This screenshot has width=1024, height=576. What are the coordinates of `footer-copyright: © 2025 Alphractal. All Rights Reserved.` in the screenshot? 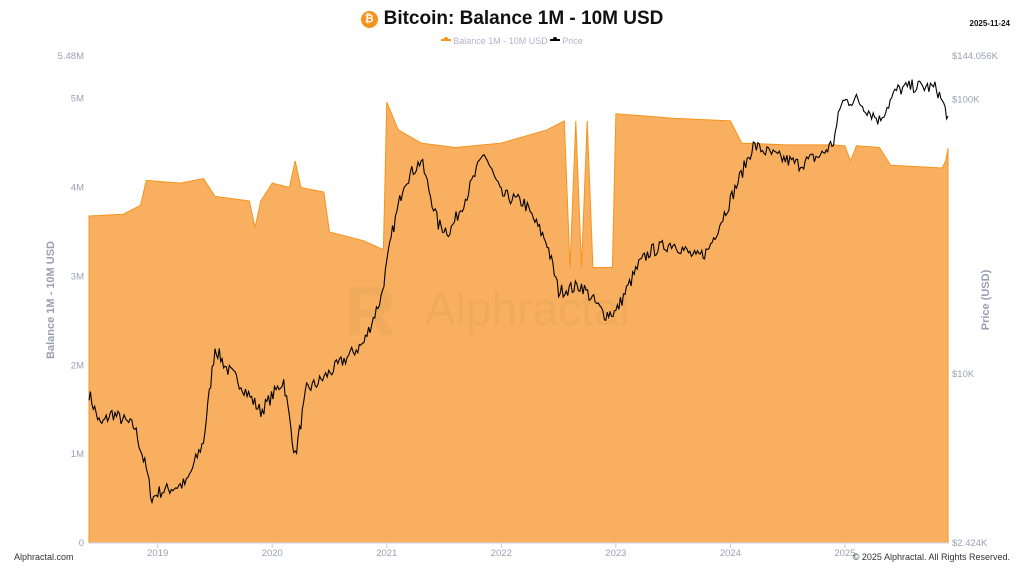 It's located at (931, 557).